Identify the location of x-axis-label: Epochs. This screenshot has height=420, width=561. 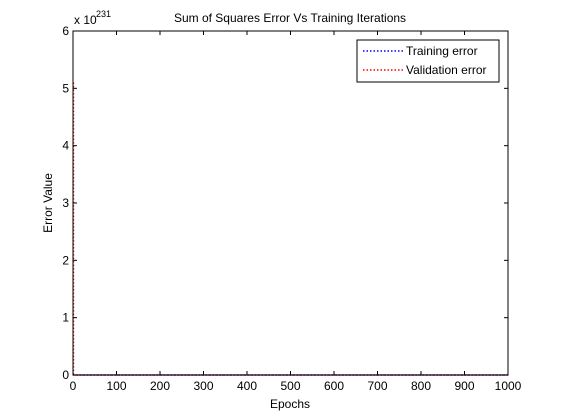
(290, 404).